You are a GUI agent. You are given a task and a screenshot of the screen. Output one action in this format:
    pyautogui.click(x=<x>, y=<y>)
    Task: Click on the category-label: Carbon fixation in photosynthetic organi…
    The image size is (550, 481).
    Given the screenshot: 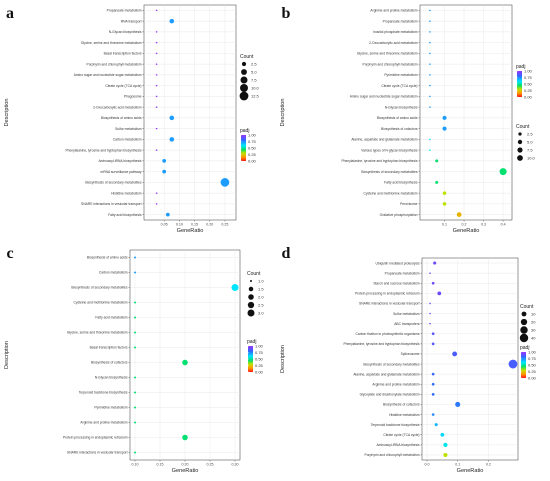 What is the action you would take?
    pyautogui.click(x=388, y=334)
    